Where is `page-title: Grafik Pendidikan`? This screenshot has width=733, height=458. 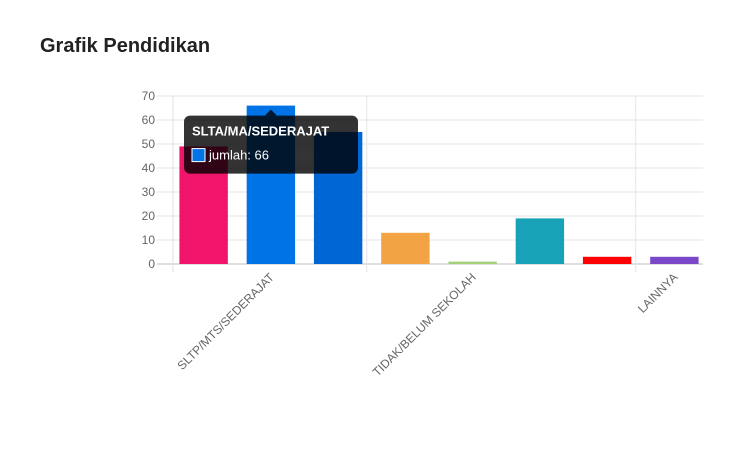 page-title: Grafik Pendidikan is located at coordinates (125, 46).